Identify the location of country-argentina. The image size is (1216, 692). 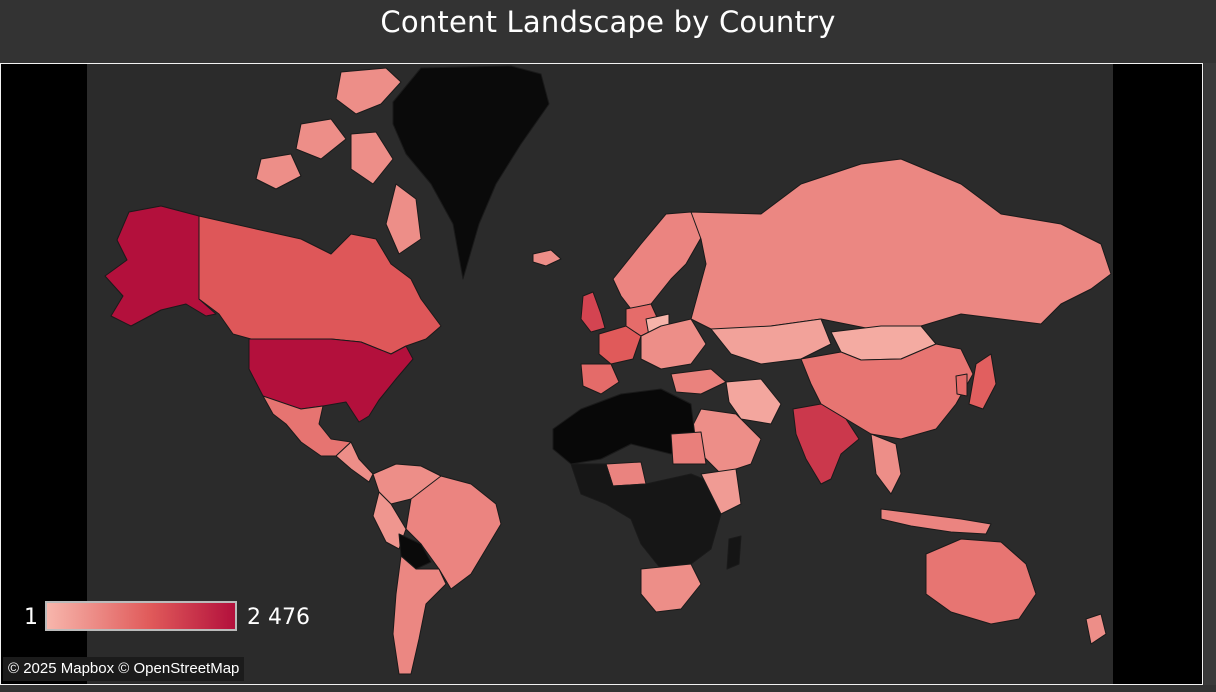
(419, 615).